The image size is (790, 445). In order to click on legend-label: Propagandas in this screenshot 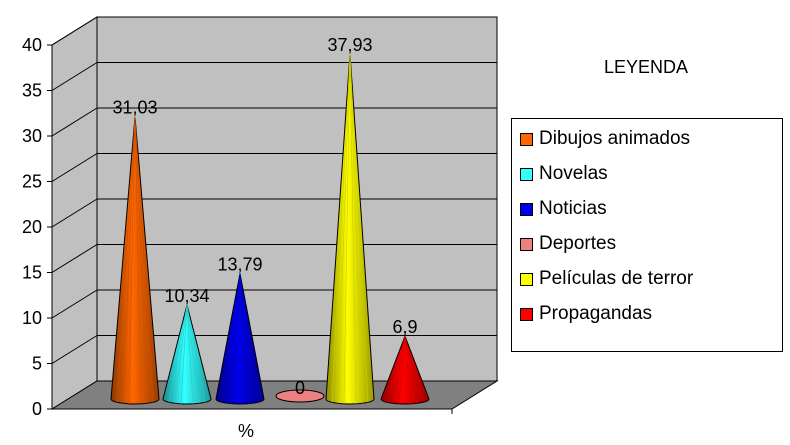, I will do `click(596, 313)`.